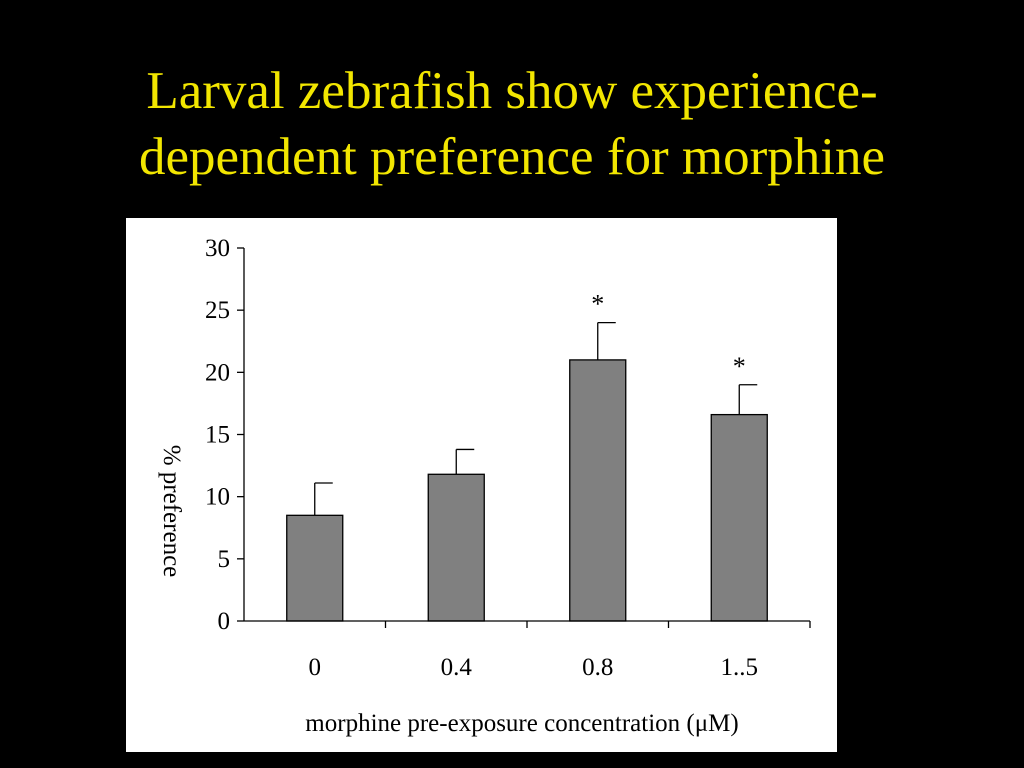 This screenshot has width=1024, height=768. Describe the element at coordinates (740, 667) in the screenshot. I see `x-tick-label: 1..5` at that location.